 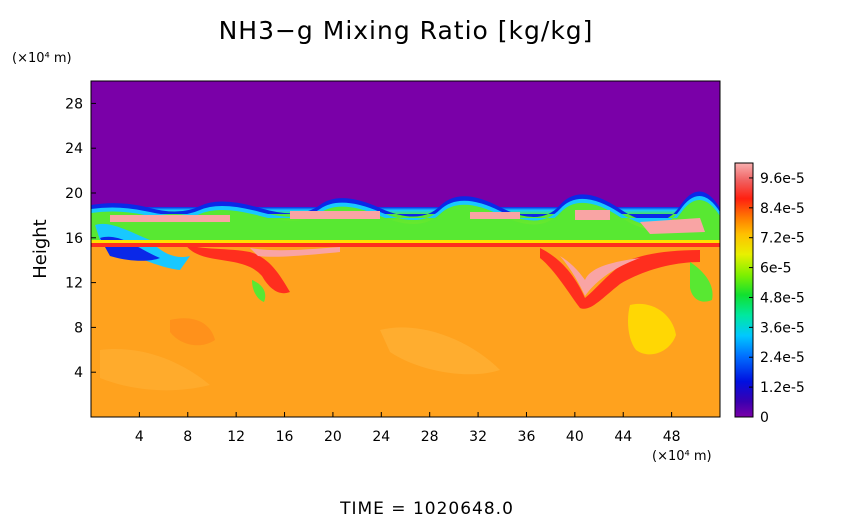 I want to click on x-tick-label: 48, so click(x=672, y=437).